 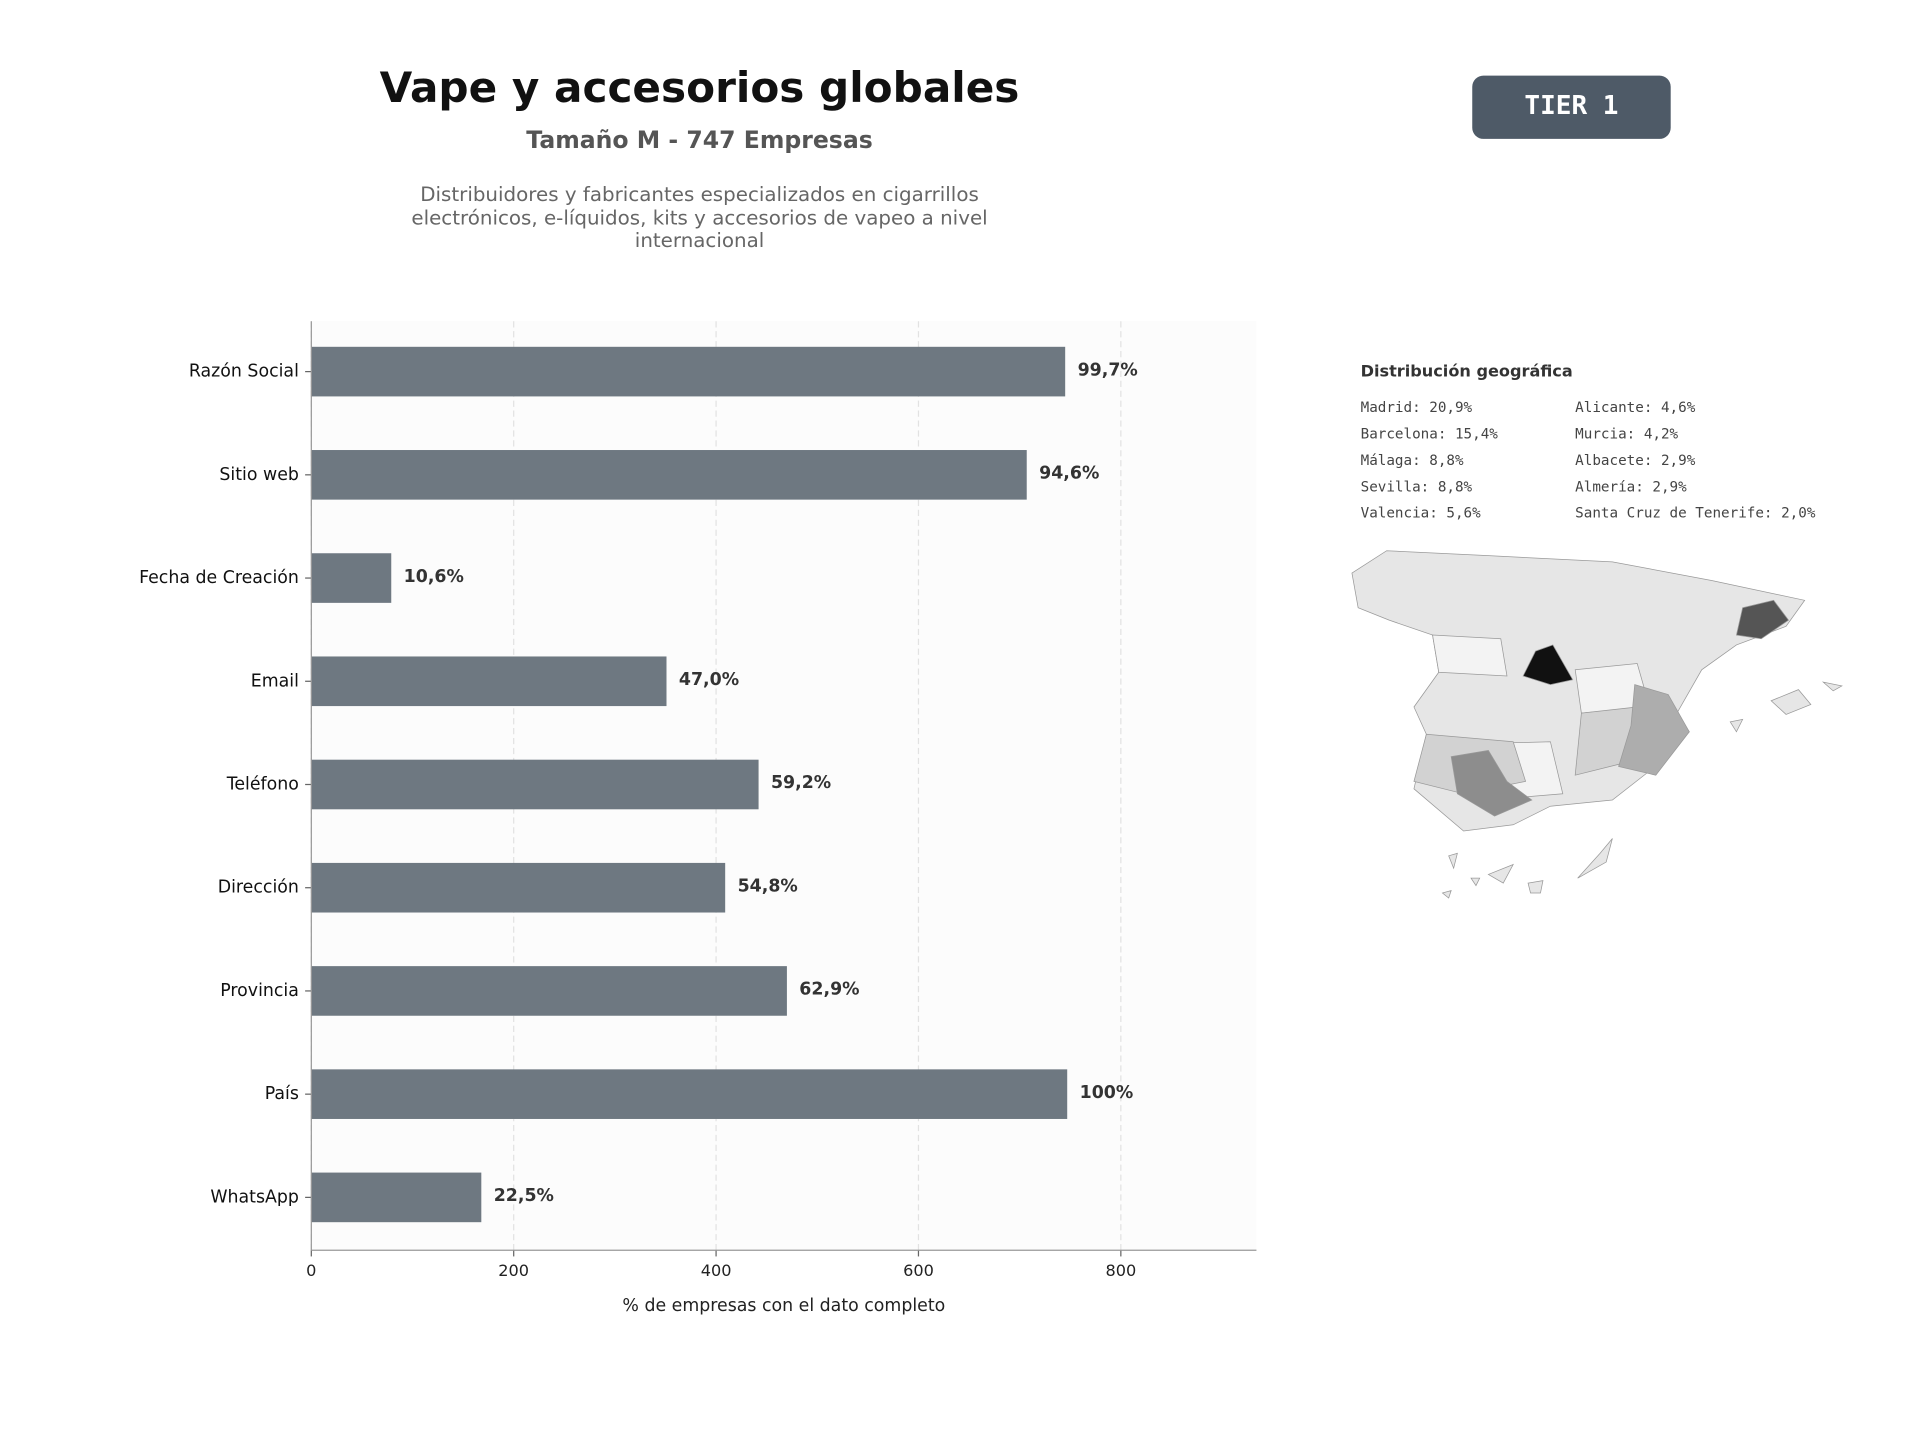 I want to click on y-tick-label: Sitio web, so click(x=259, y=475).